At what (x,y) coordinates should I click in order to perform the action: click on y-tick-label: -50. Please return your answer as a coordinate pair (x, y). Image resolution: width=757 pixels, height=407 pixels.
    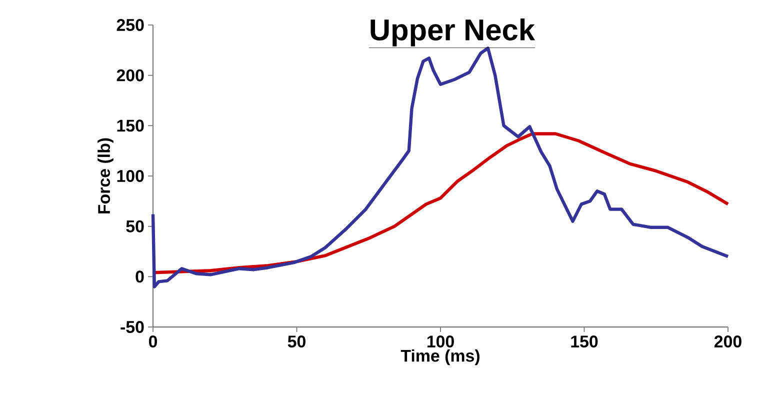
    Looking at the image, I should click on (132, 327).